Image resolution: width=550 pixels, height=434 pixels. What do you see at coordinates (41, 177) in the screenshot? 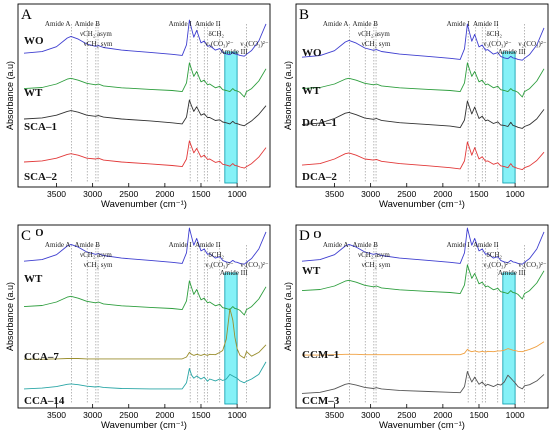
I see `series-name: SCA–2` at bounding box center [41, 177].